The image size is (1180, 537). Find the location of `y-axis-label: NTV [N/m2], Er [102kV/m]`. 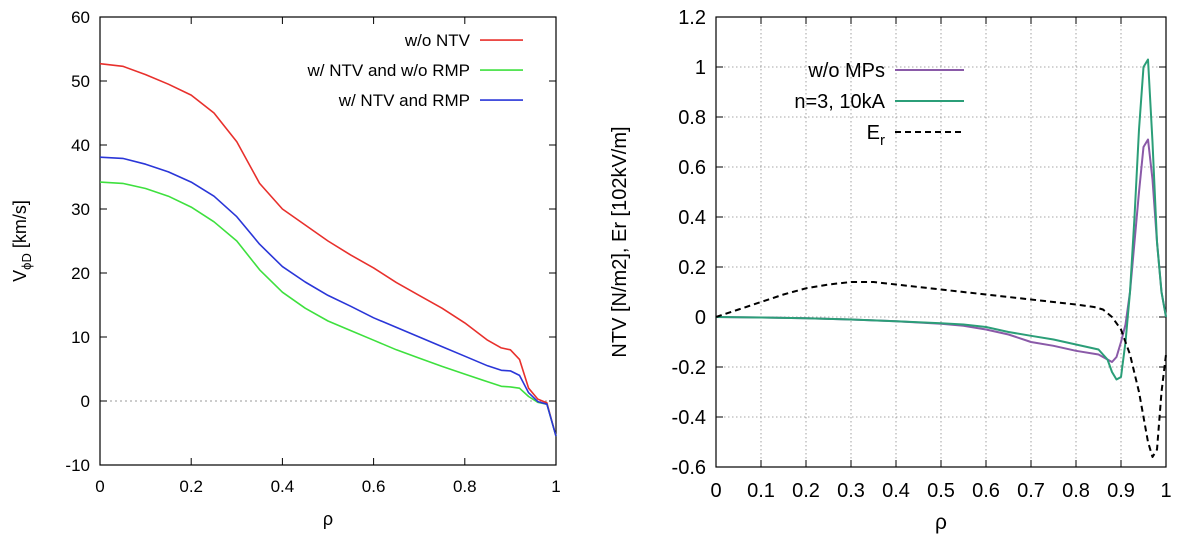

y-axis-label: NTV [N/m2], Er [102kV/m] is located at coordinates (620, 241).